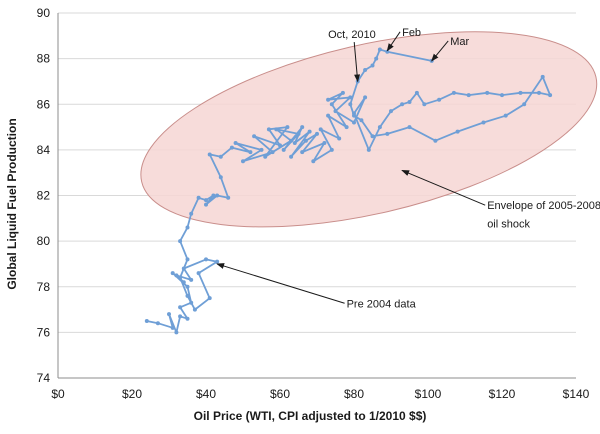 This screenshot has height=434, width=600. Describe the element at coordinates (502, 394) in the screenshot. I see `x-tick-label: $120` at that location.